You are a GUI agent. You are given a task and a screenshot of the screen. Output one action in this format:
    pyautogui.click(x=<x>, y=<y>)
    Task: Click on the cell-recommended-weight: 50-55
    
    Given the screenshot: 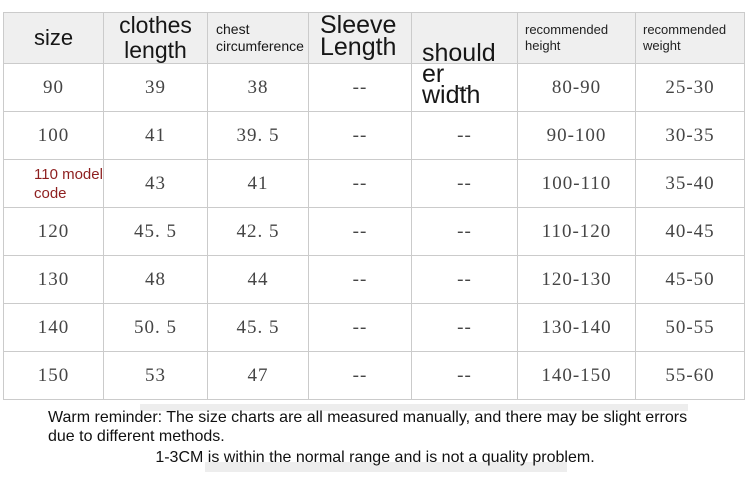 What is the action you would take?
    pyautogui.click(x=690, y=327)
    